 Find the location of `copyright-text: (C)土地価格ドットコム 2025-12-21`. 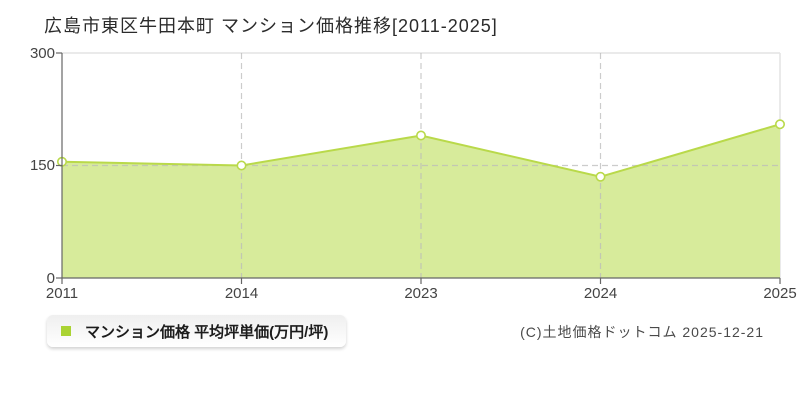

copyright-text: (C)土地価格ドットコム 2025-12-21 is located at coordinates (642, 332).